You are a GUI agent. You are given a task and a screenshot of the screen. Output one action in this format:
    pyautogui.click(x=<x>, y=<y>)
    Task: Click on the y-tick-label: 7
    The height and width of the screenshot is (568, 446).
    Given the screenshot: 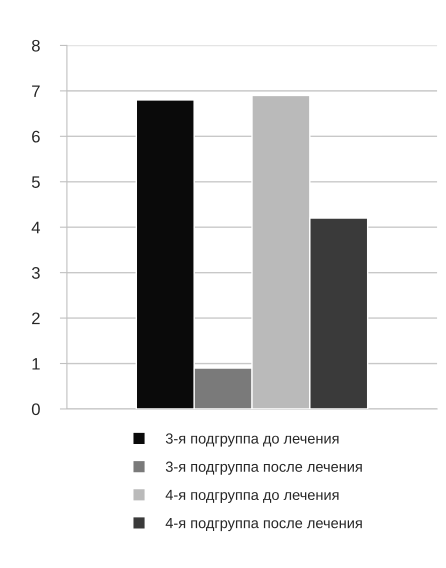 What is the action you would take?
    pyautogui.click(x=36, y=91)
    